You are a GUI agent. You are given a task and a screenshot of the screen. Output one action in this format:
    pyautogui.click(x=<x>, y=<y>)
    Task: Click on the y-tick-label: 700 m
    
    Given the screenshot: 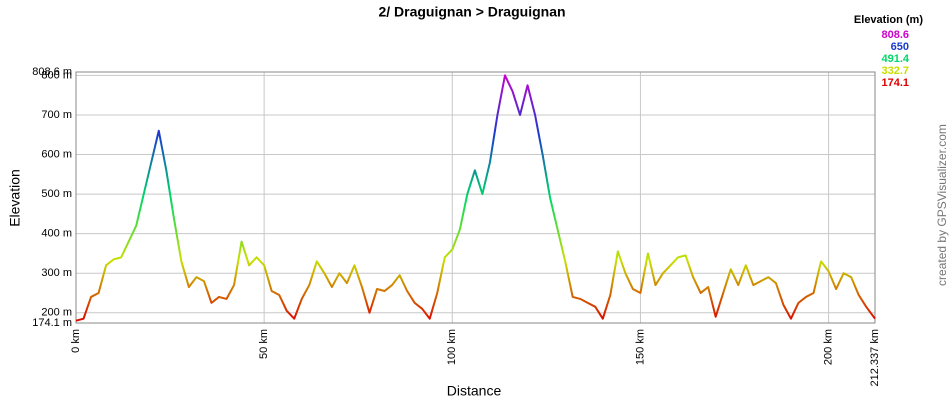 What is the action you would take?
    pyautogui.click(x=56, y=115)
    